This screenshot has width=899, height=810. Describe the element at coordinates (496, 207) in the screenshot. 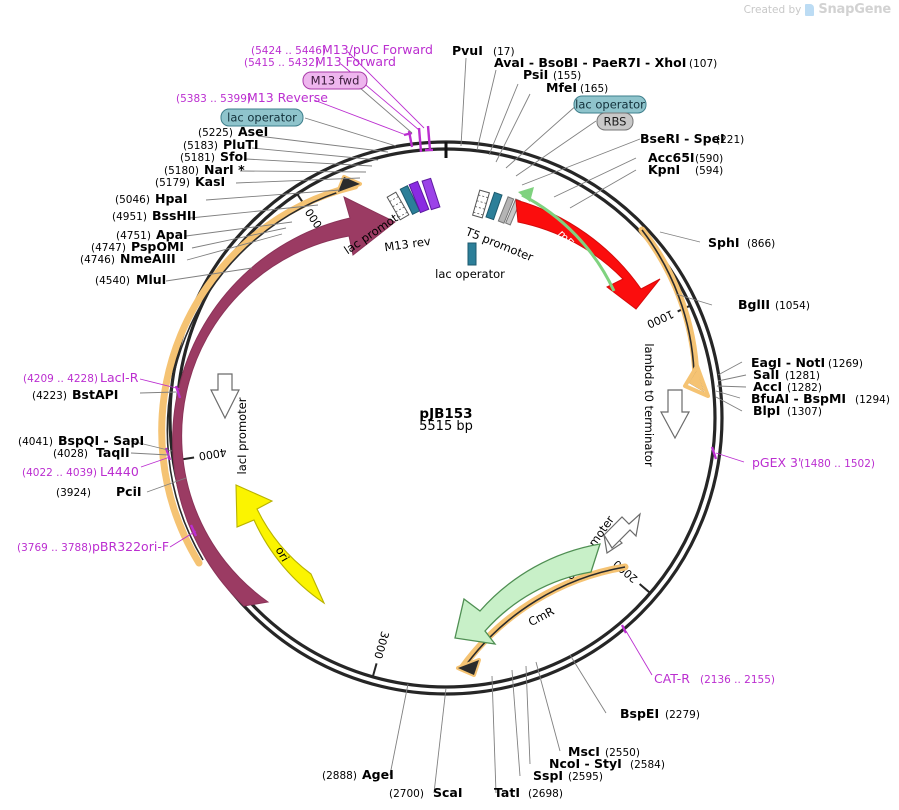

I see `feature-box-cluster-right` at that location.